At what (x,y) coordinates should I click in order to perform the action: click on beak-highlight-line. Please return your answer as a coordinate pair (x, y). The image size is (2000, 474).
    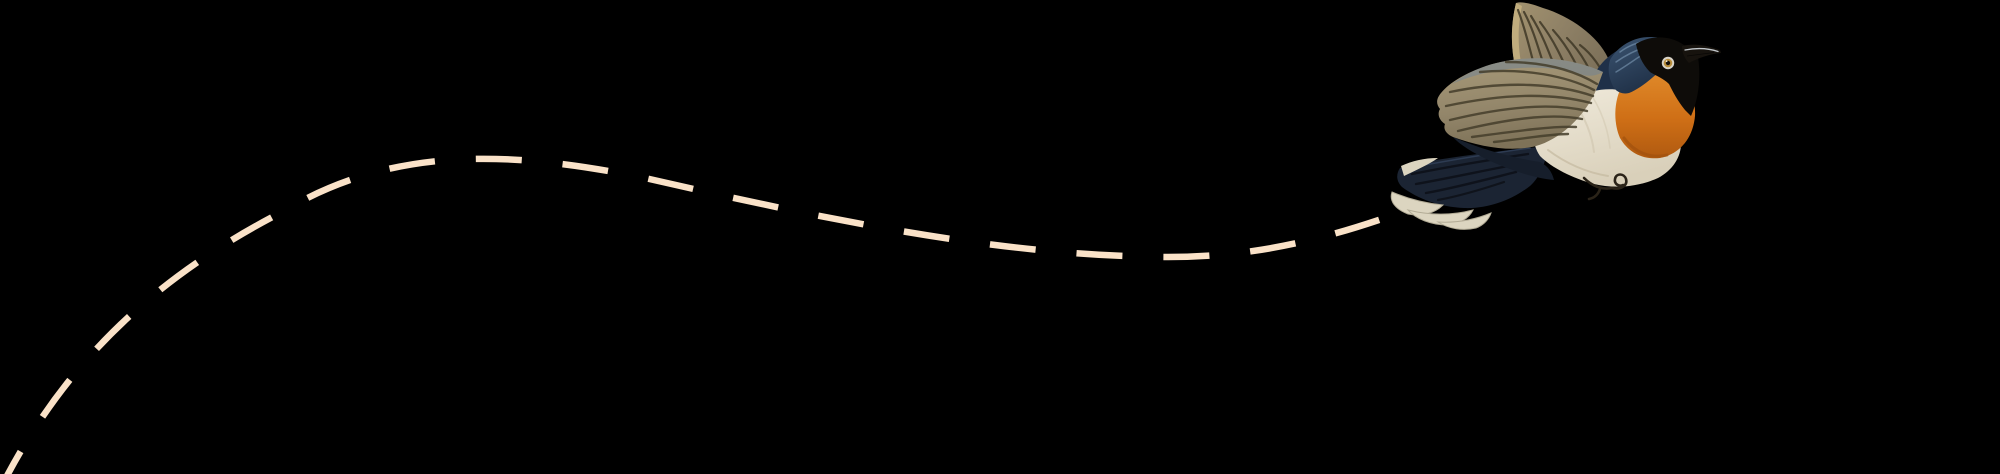
    Looking at the image, I should click on (1701, 50).